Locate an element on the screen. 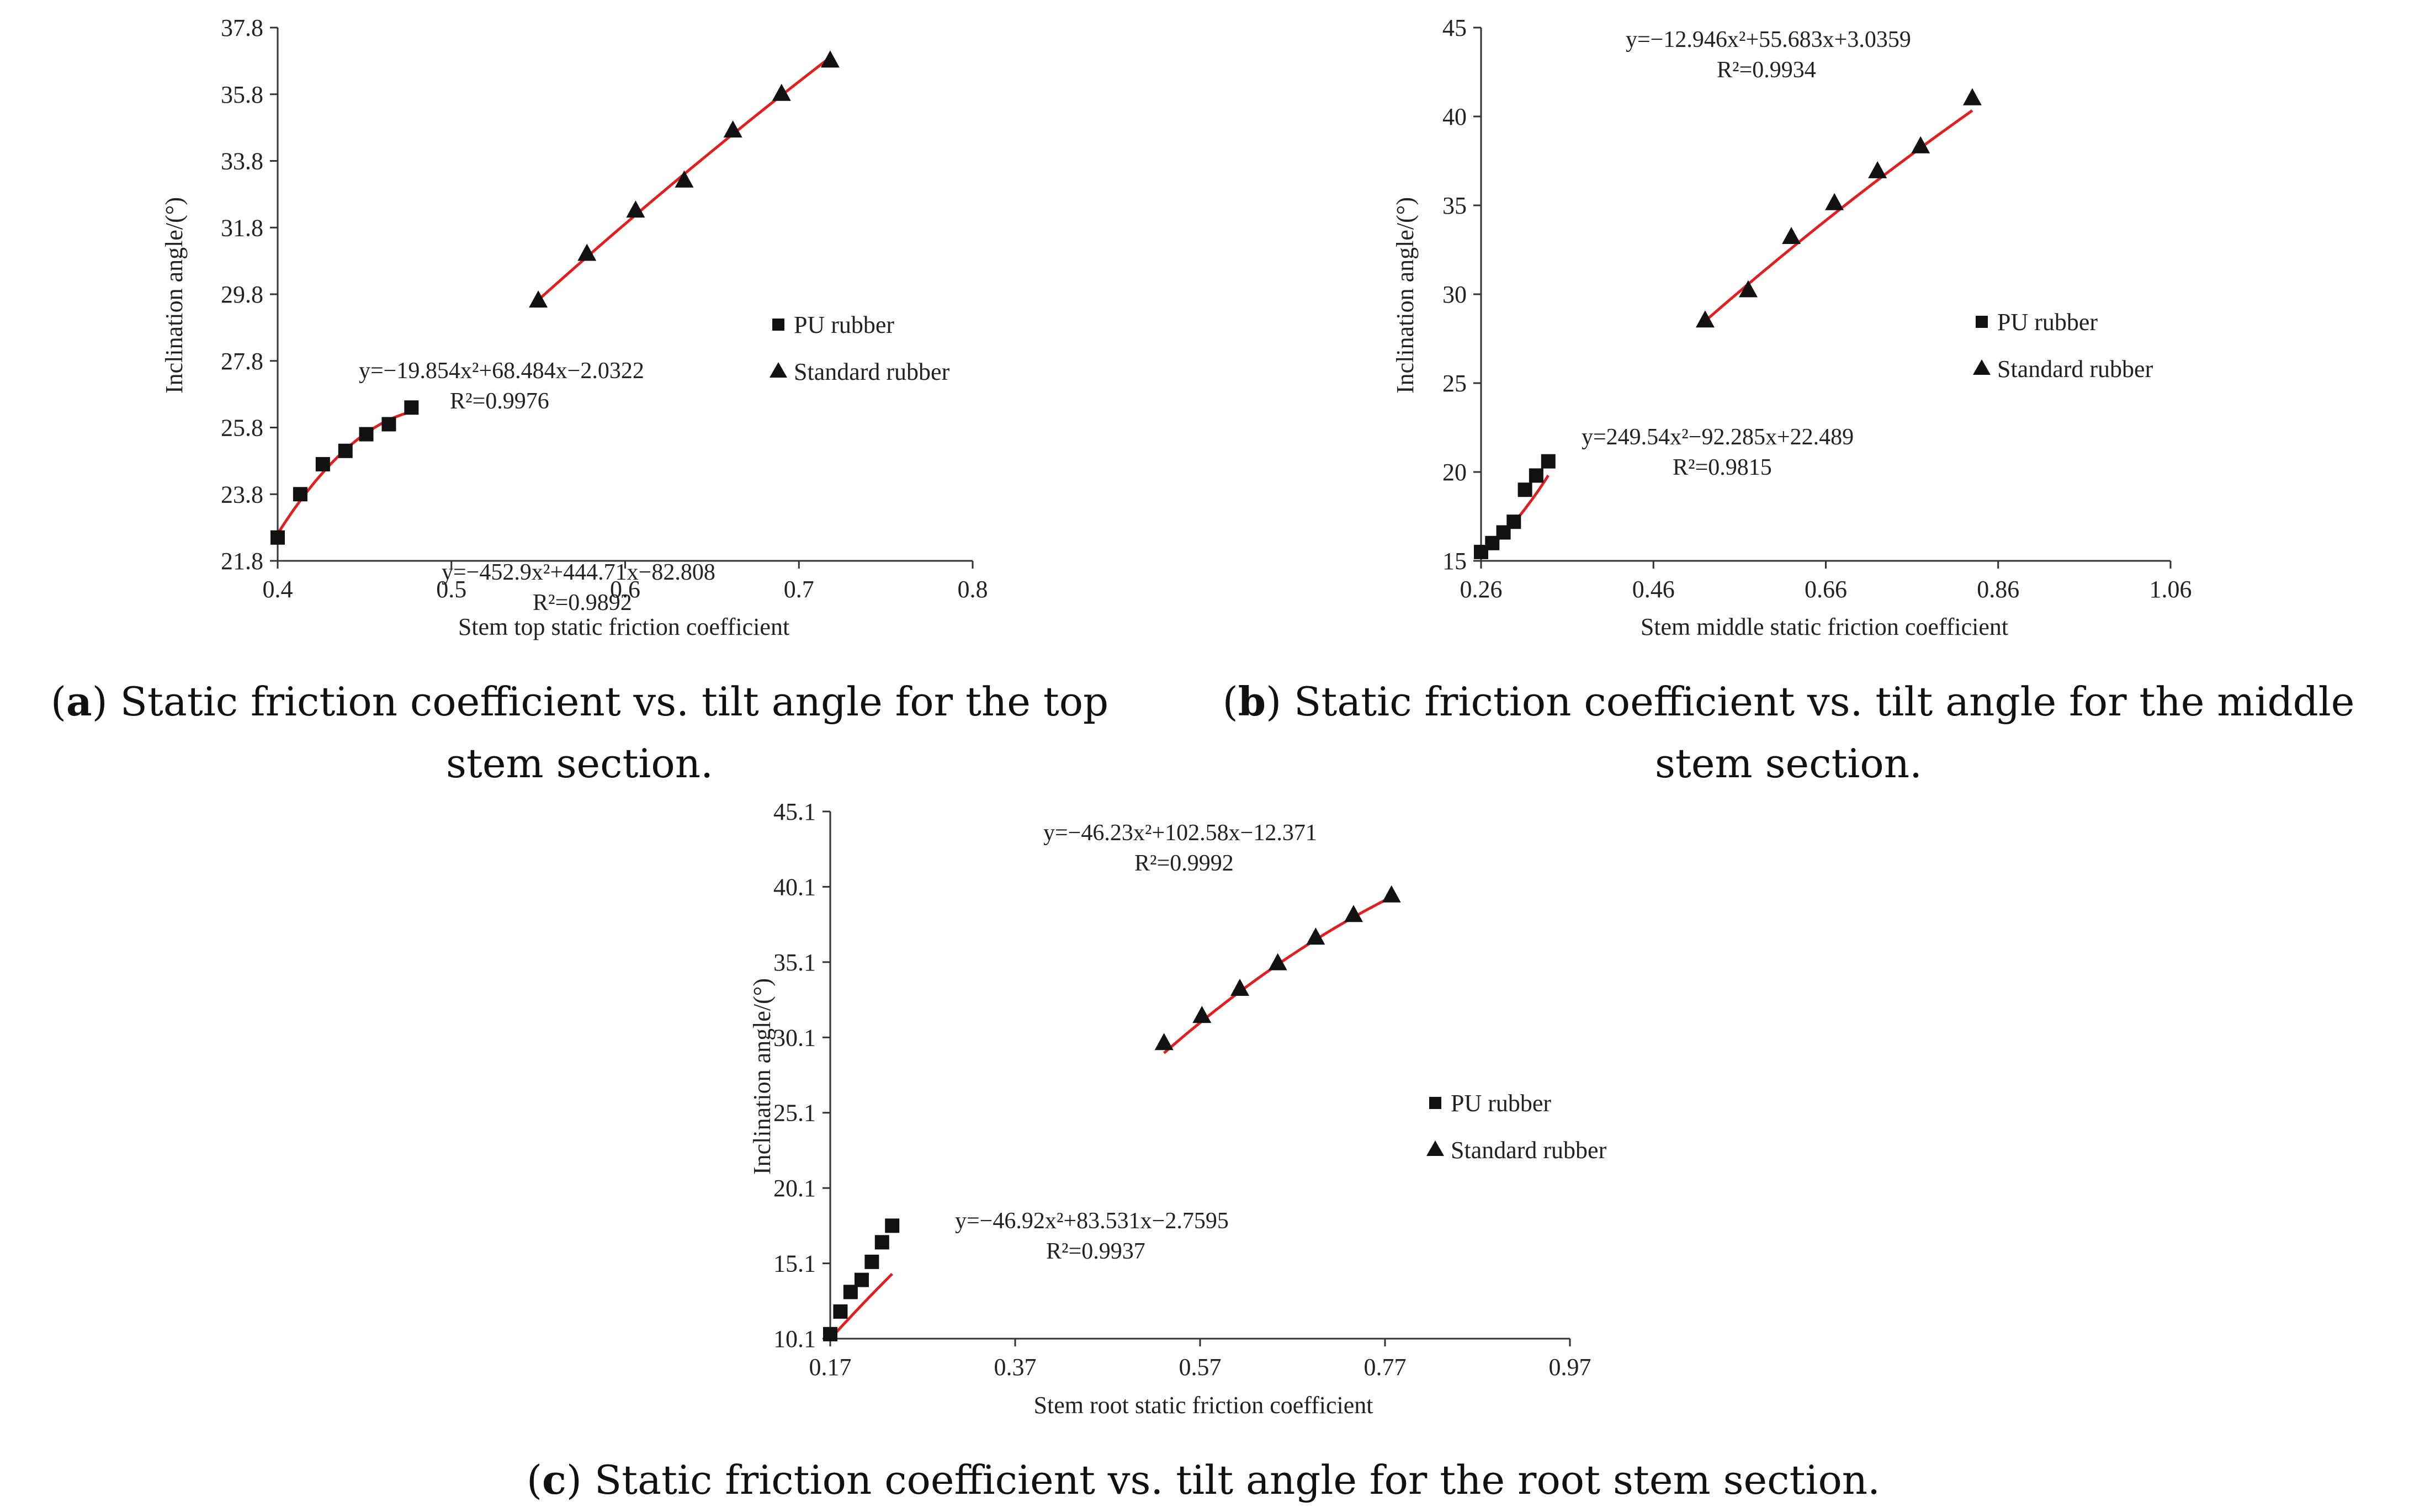 The image size is (2409, 1512). fit-equation: y=−19.854x²+68.484x−2.0322 is located at coordinates (502, 371).